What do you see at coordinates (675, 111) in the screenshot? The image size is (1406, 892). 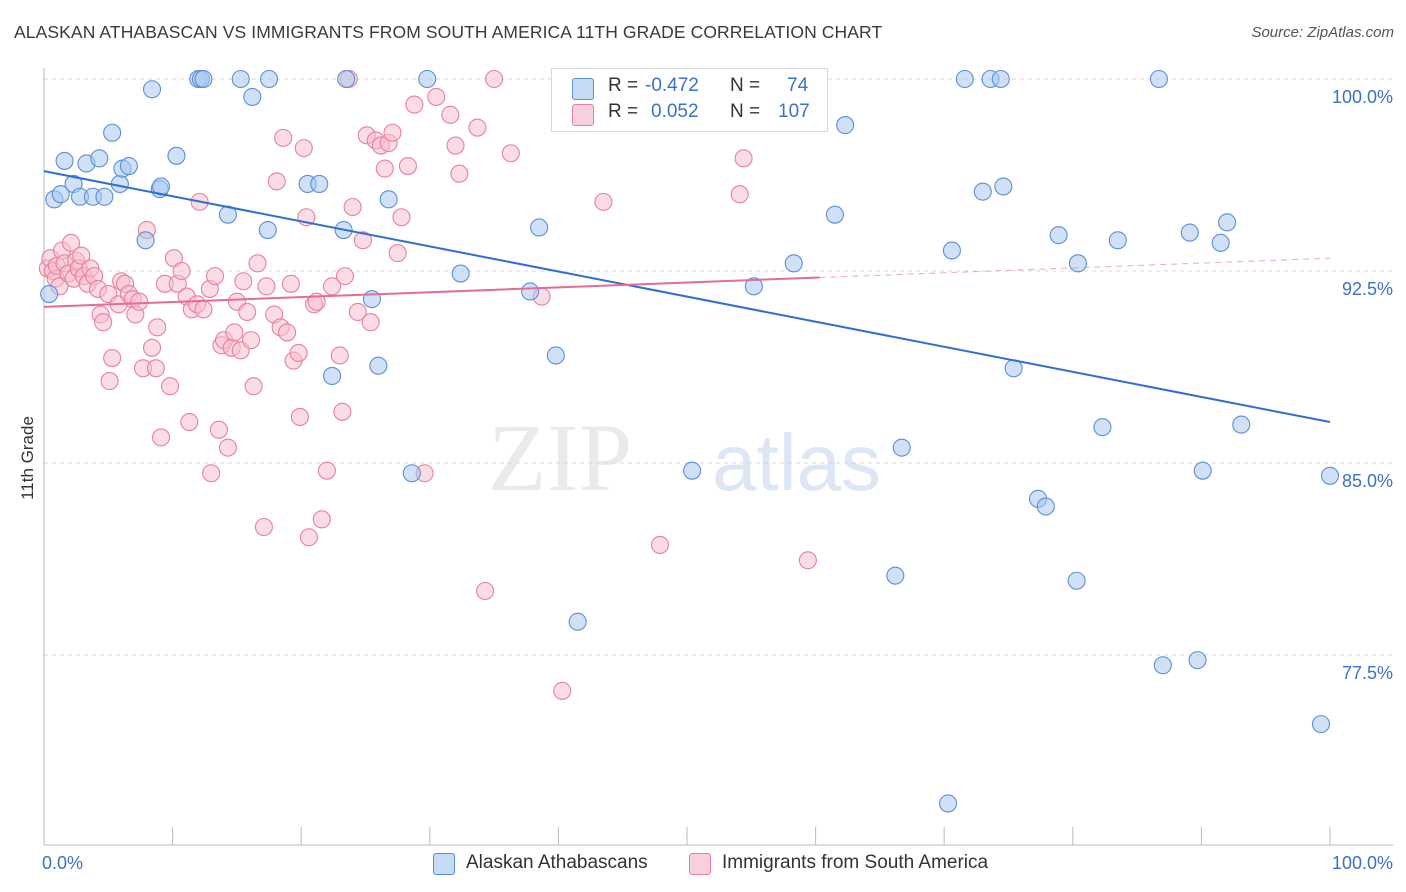 I see `legend-r-value: 0.052` at bounding box center [675, 111].